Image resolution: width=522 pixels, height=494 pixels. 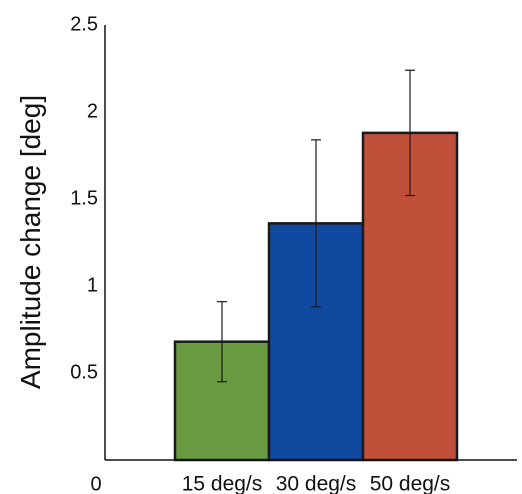 What do you see at coordinates (92, 285) in the screenshot?
I see `y-tick-label: 1` at bounding box center [92, 285].